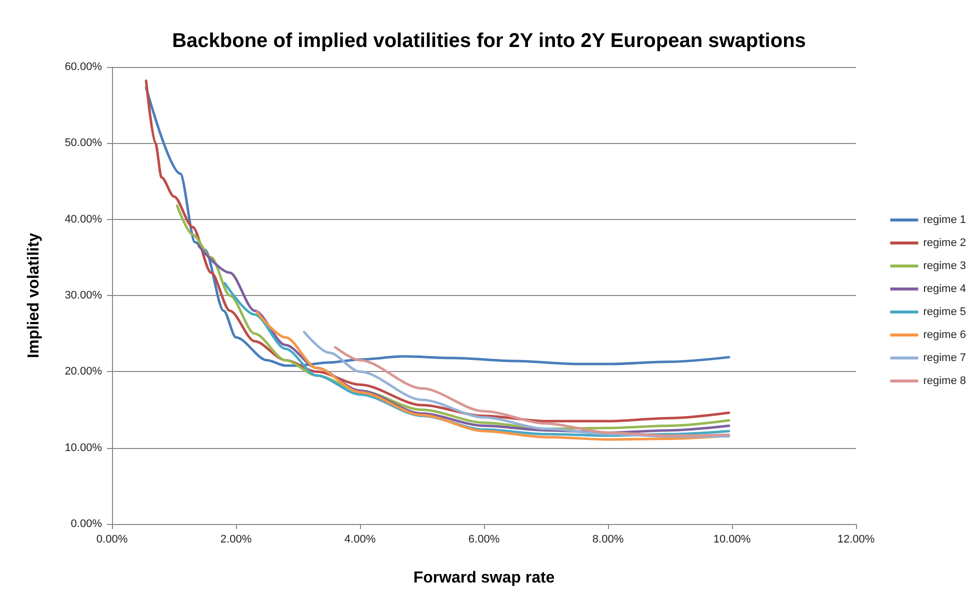 The image size is (977, 601). I want to click on x-tick-label: 10.00%, so click(732, 540).